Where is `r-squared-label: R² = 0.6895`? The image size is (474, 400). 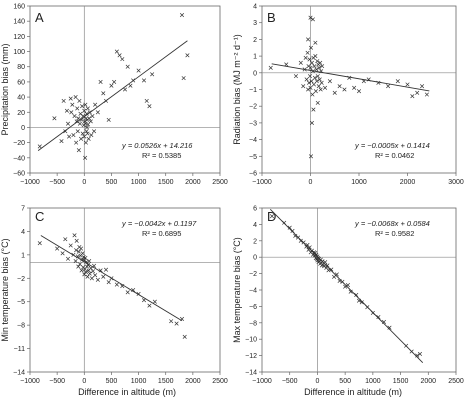 r-squared-label: R² = 0.6895 is located at coordinates (161, 233).